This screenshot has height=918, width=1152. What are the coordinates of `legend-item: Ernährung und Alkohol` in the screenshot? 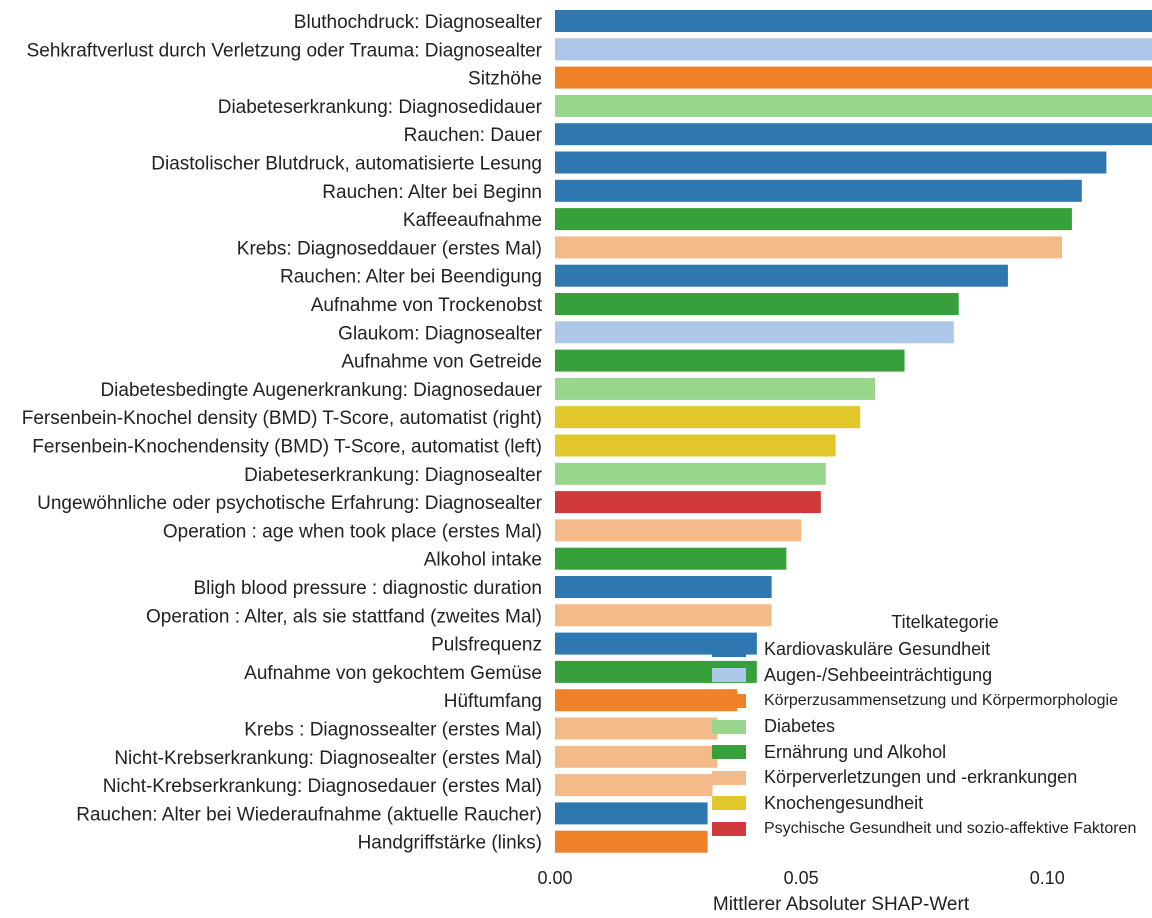 It's located at (930, 752).